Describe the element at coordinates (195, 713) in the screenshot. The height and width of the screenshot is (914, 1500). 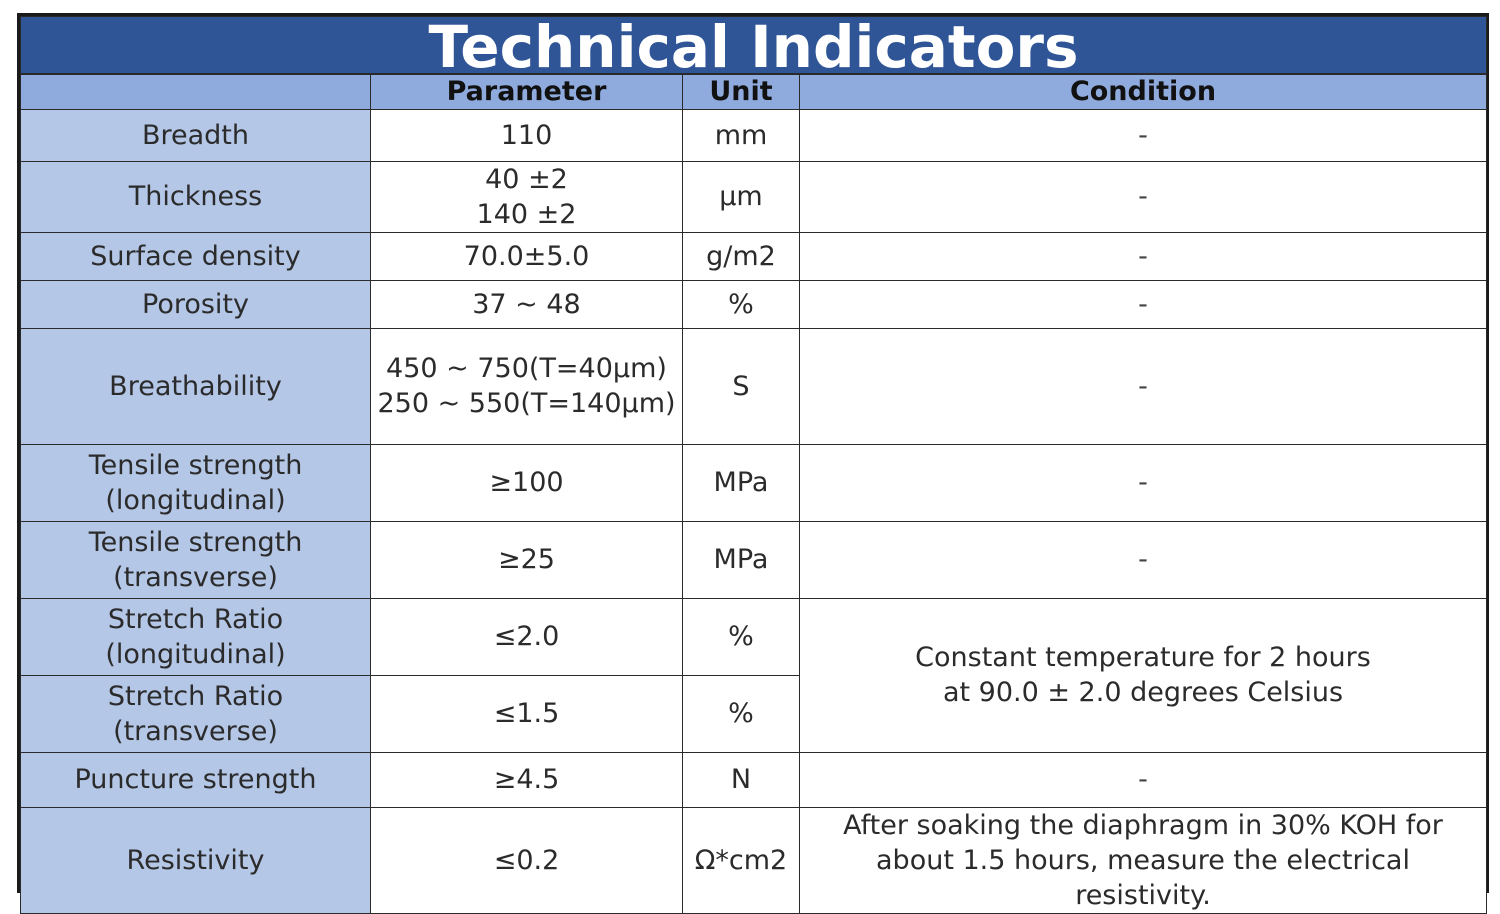
I see `row-name: Stretch Ratio (transverse)` at that location.